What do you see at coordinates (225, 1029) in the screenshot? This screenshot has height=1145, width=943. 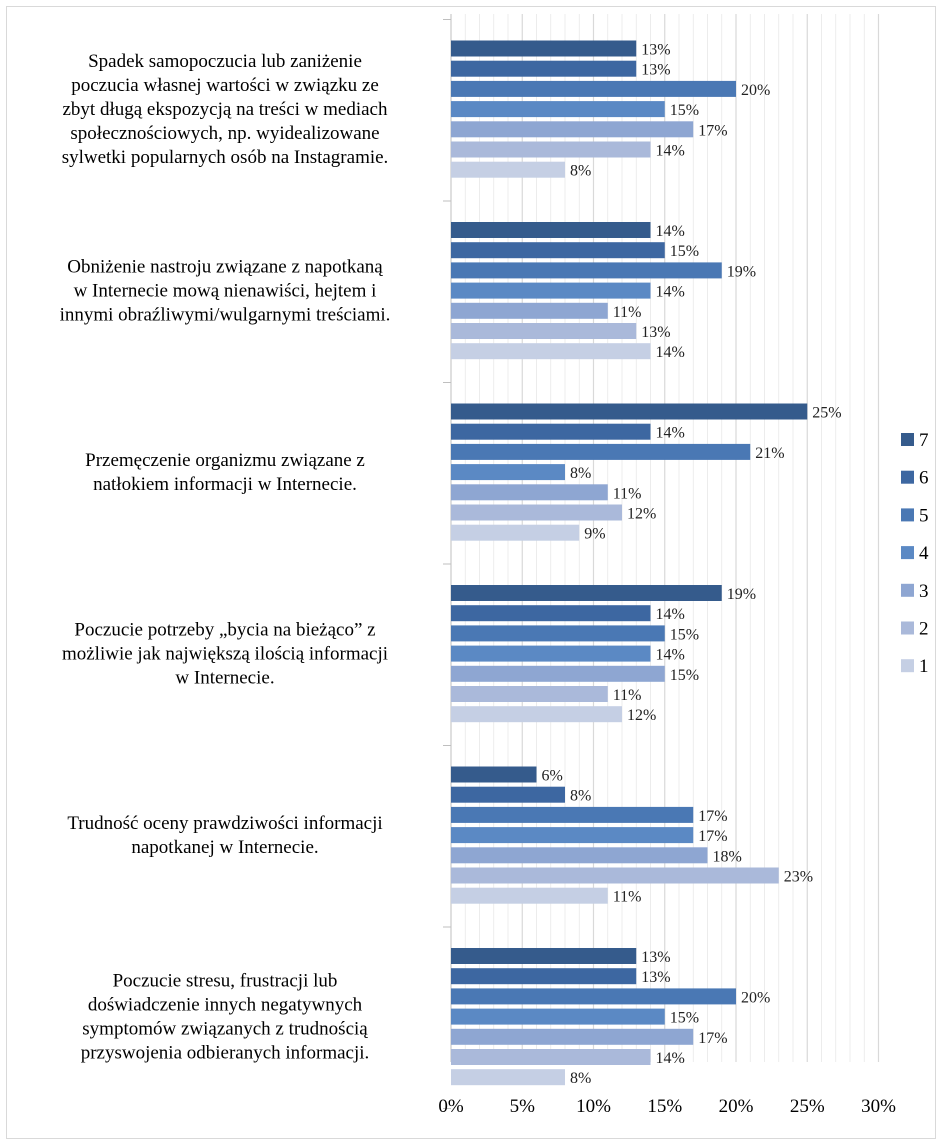 I see `category-label: symptomów związanych z trudnością` at bounding box center [225, 1029].